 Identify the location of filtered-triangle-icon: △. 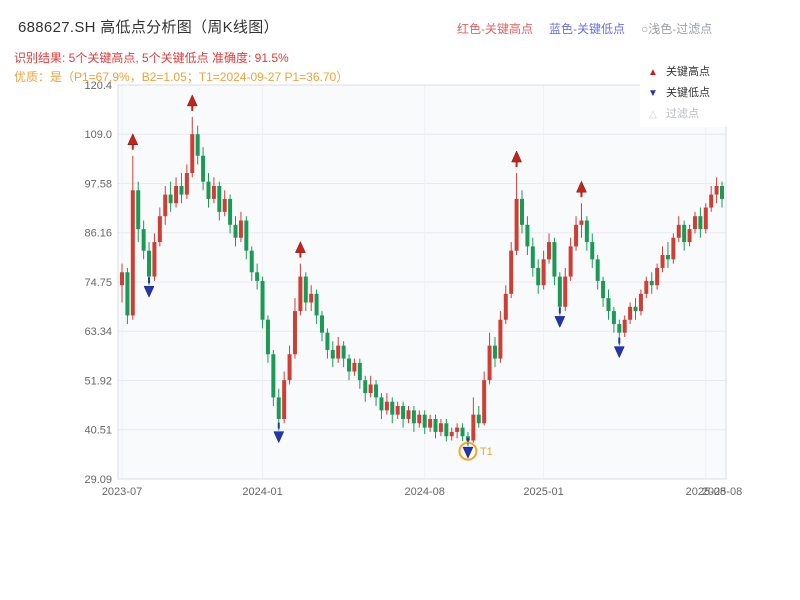
(653, 114).